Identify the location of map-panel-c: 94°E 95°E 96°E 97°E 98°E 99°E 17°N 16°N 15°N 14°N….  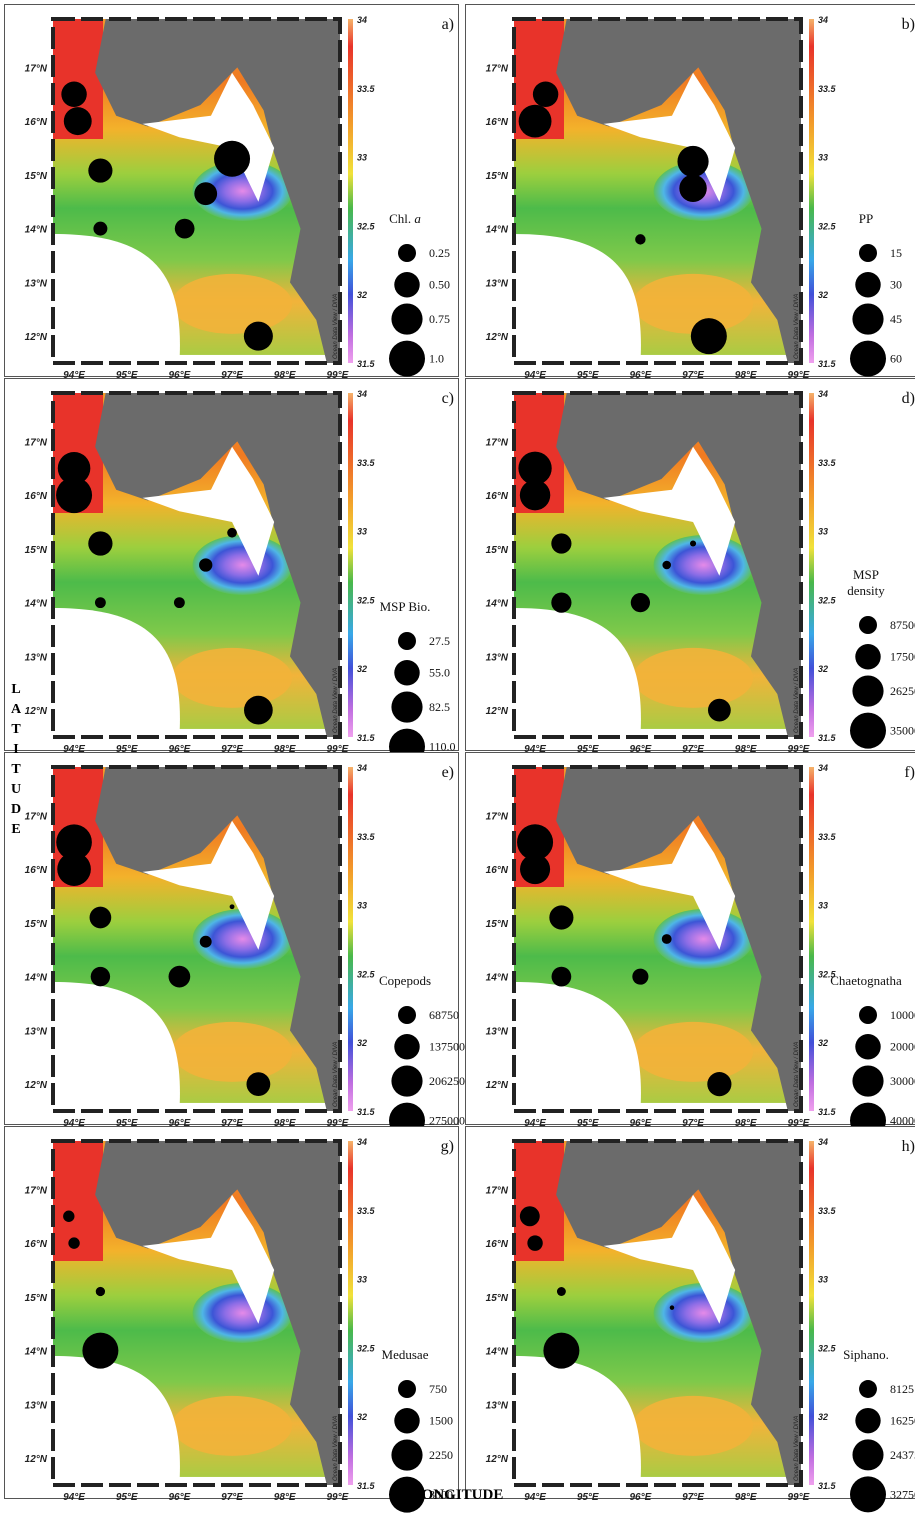
(231, 571).